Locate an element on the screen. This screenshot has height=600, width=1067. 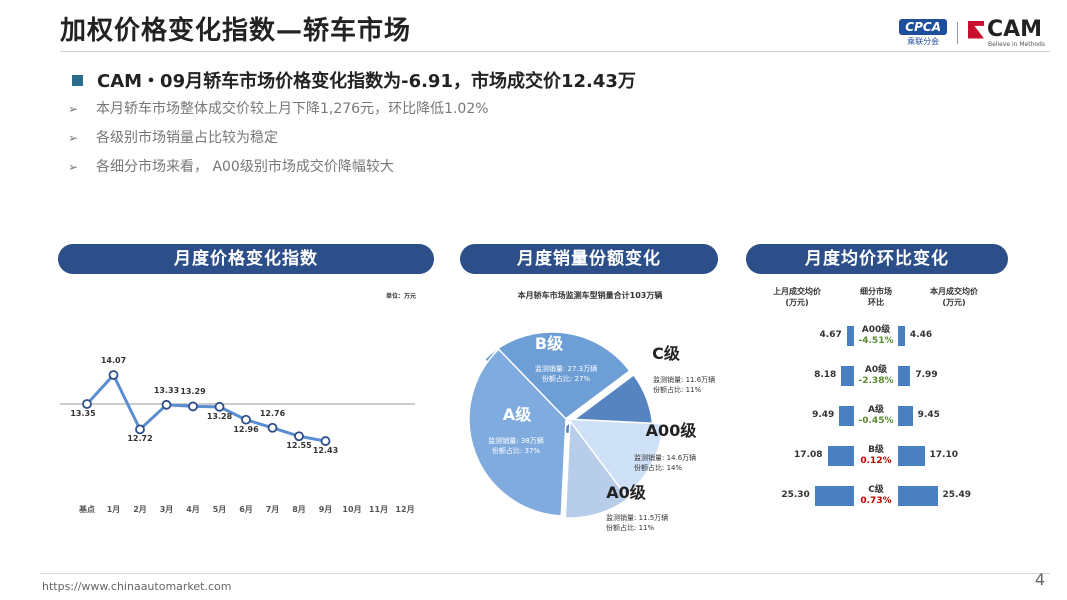
summary-bullet-text: 各细分市场来看， A00级别市场成交价降幅较大 is located at coordinates (245, 167).